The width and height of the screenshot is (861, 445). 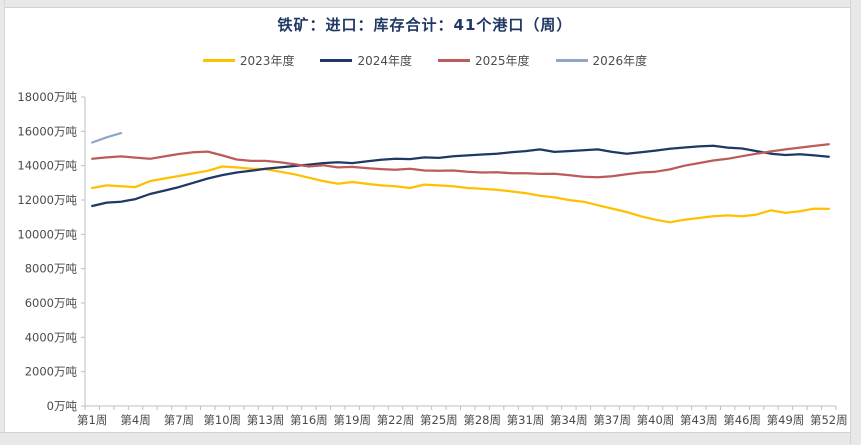 I want to click on x-tick-label: 第49周, so click(x=786, y=420).